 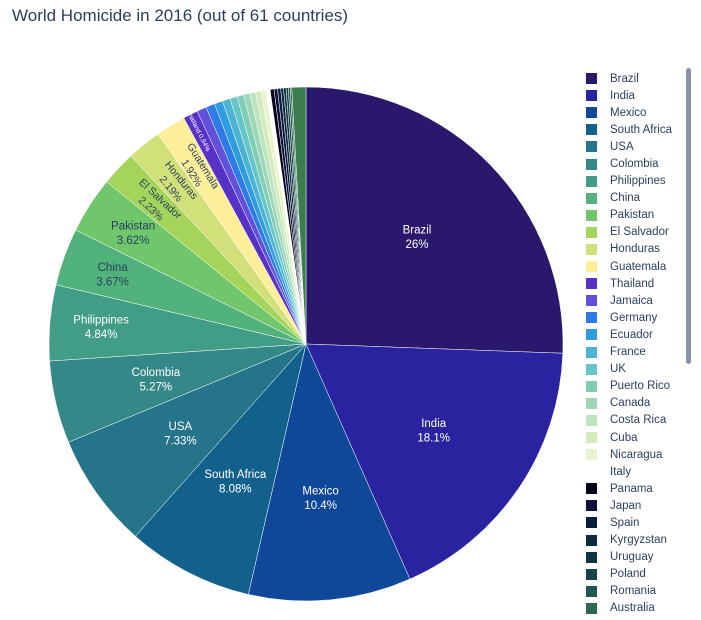 I want to click on legend-item-nicaragua: Nicaragua, so click(x=636, y=454).